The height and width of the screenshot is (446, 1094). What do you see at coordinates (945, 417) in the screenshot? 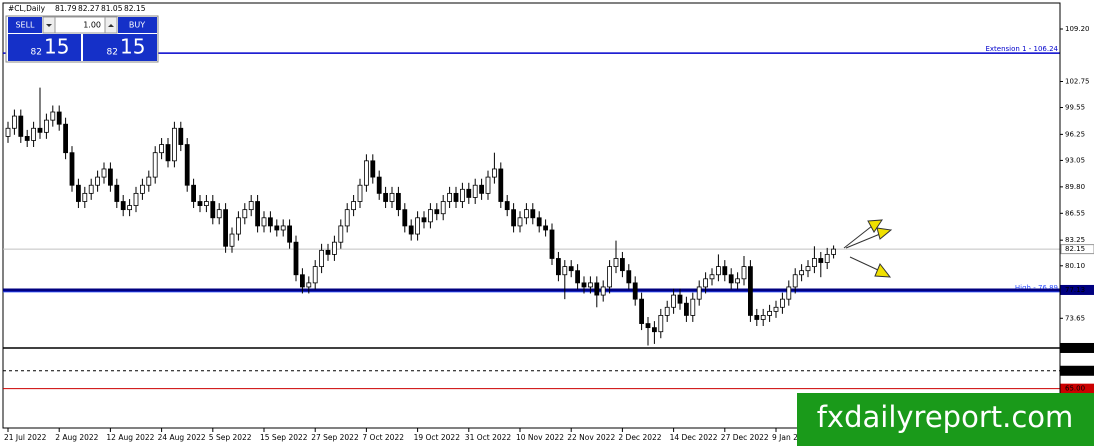
I see `watermark: fxdailyreport.com` at bounding box center [945, 417].